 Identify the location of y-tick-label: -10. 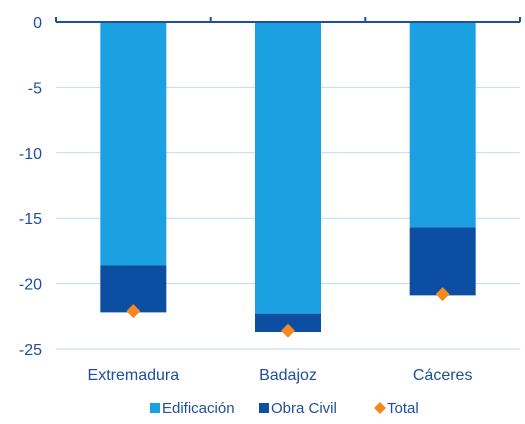
(30, 154).